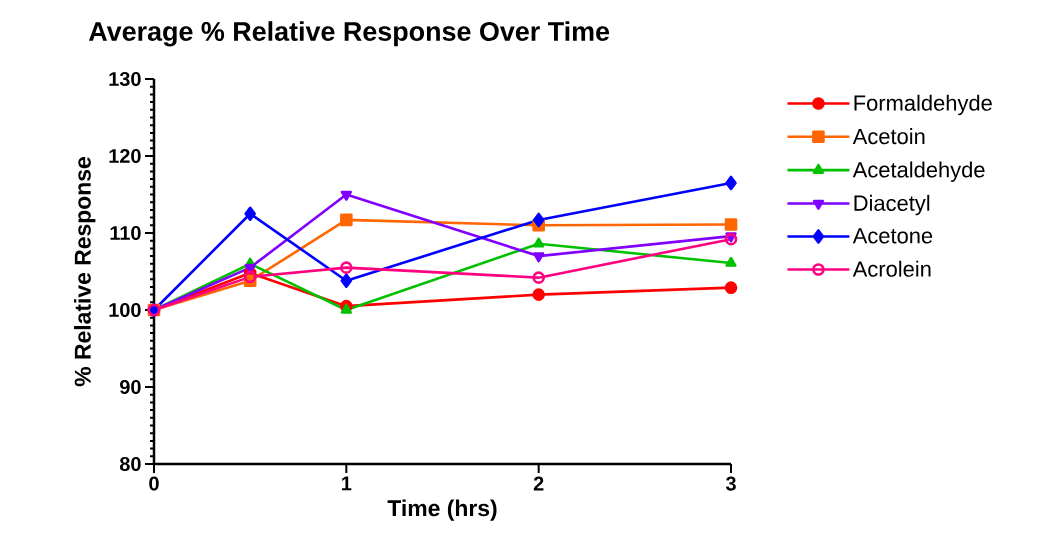  I want to click on legend-label: Formaldehyde, so click(923, 105).